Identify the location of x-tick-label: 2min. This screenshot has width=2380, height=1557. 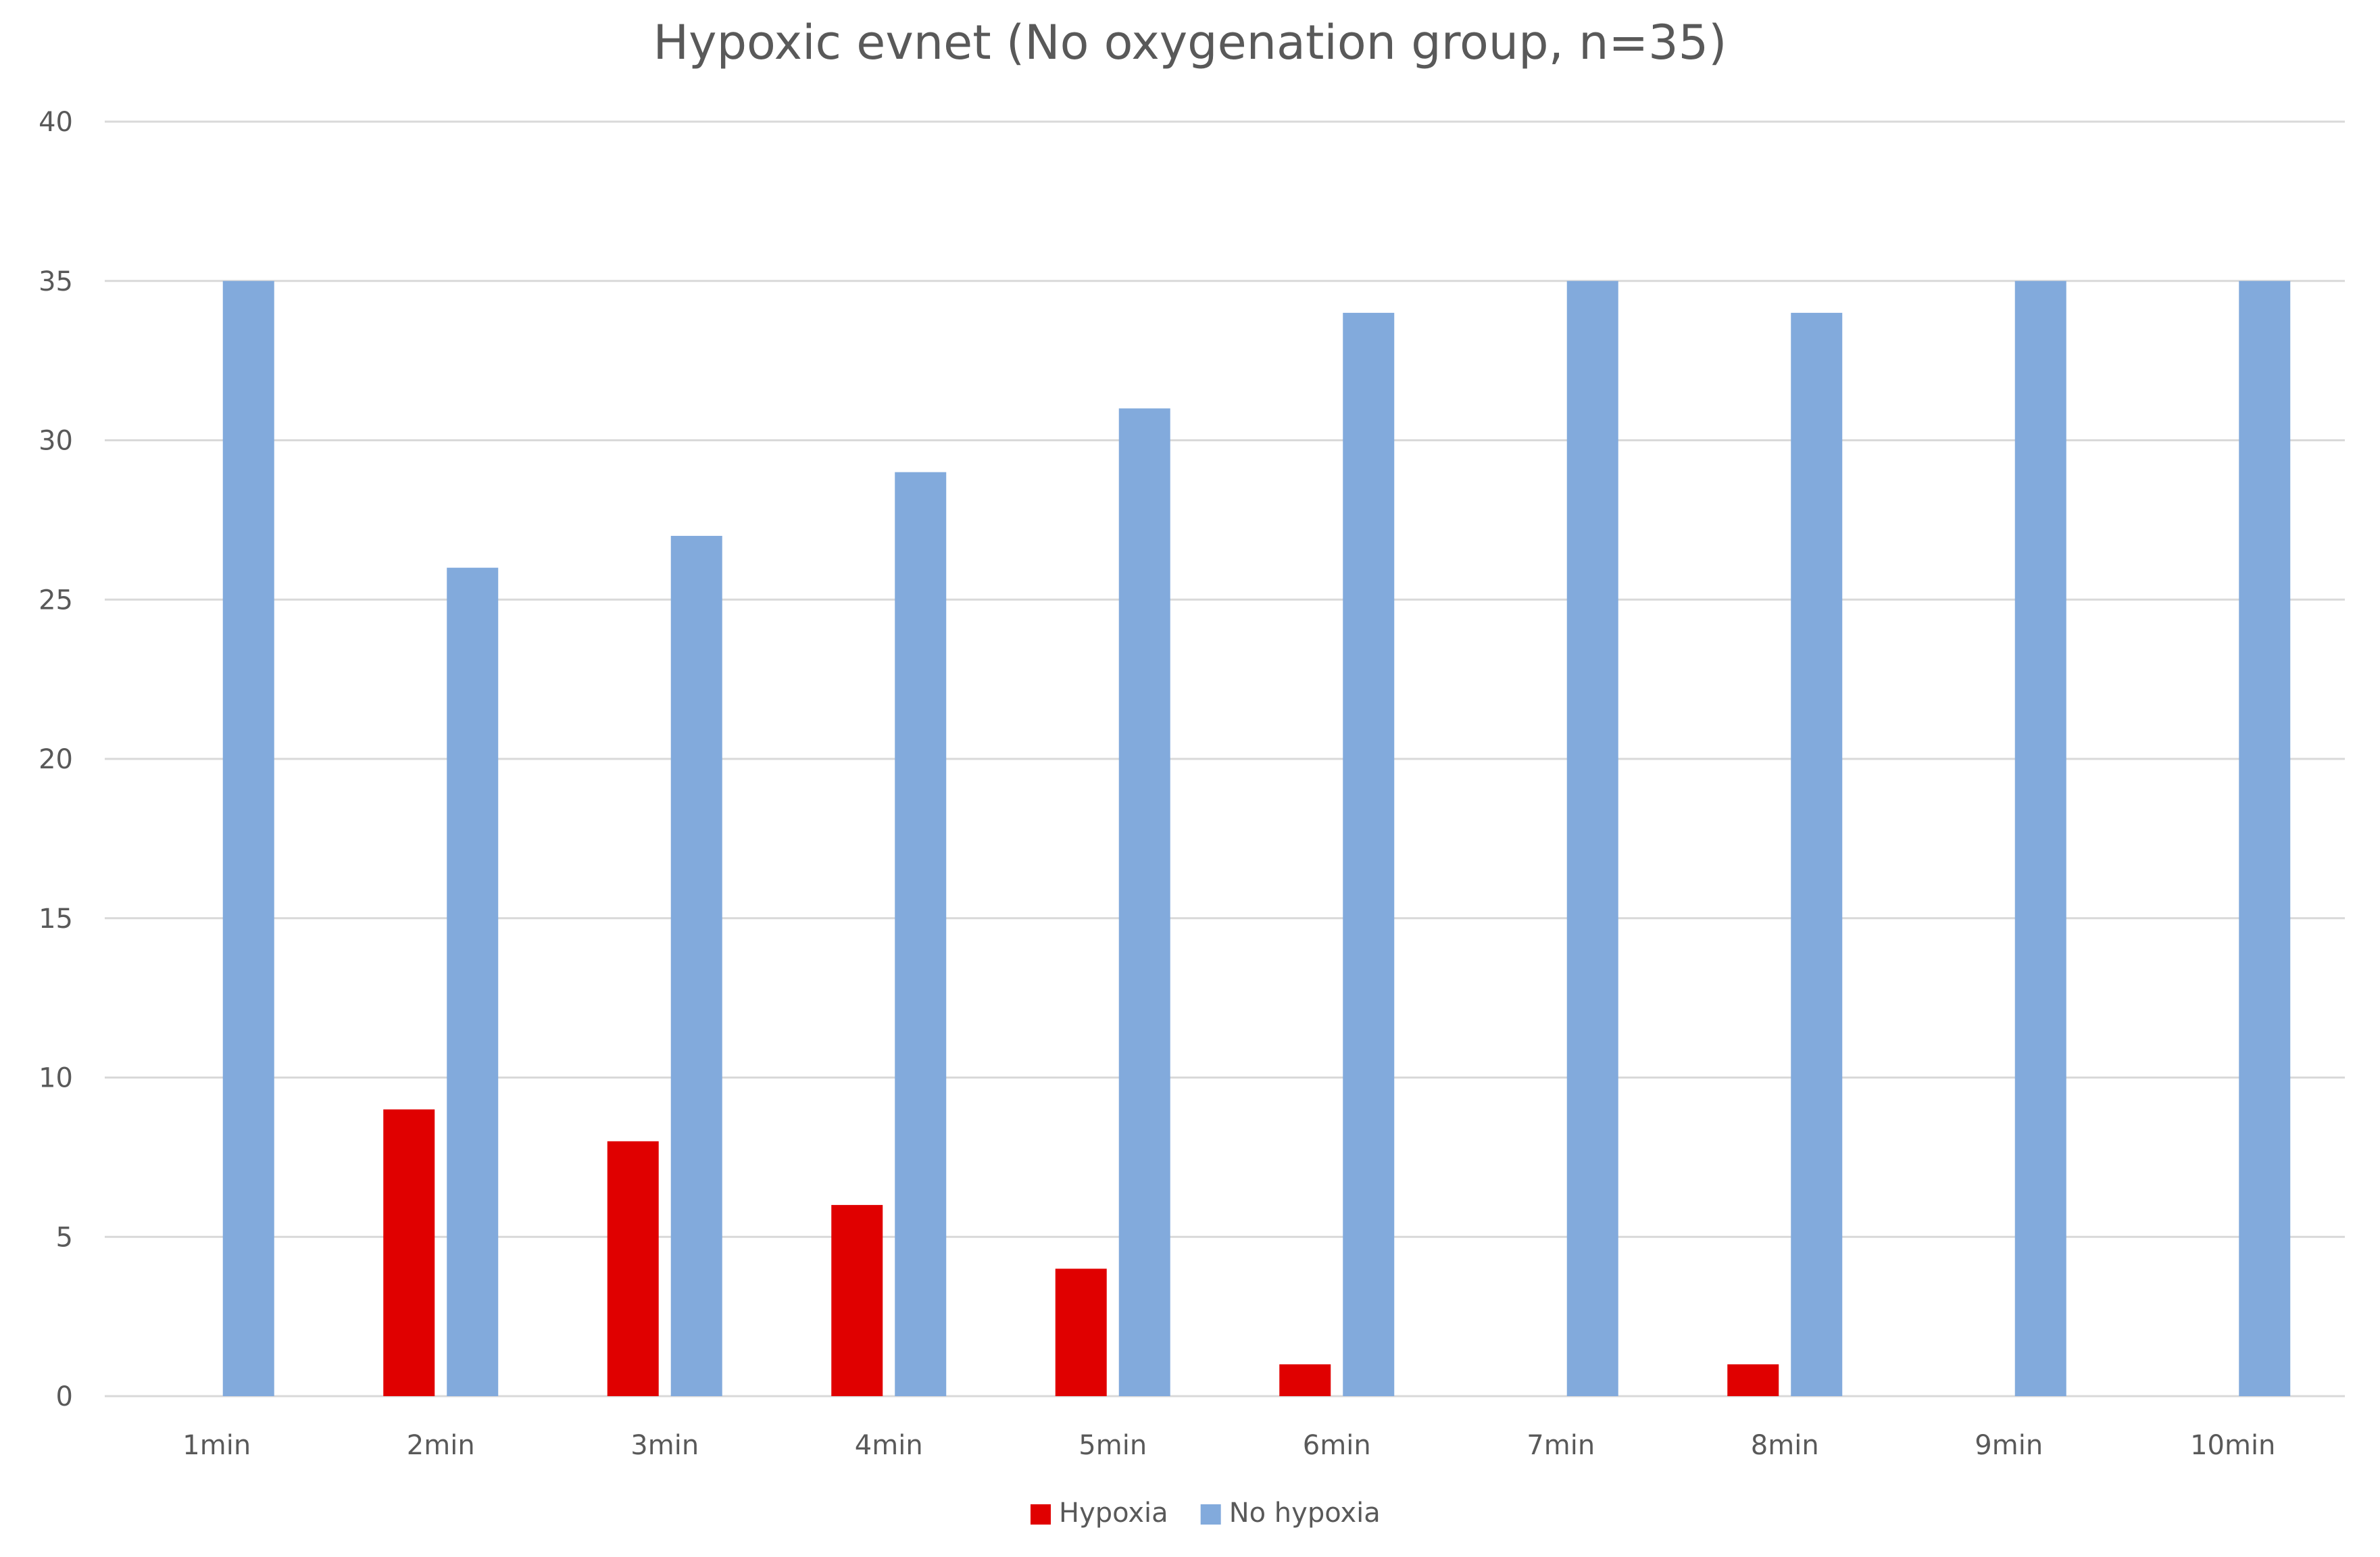
(441, 1445).